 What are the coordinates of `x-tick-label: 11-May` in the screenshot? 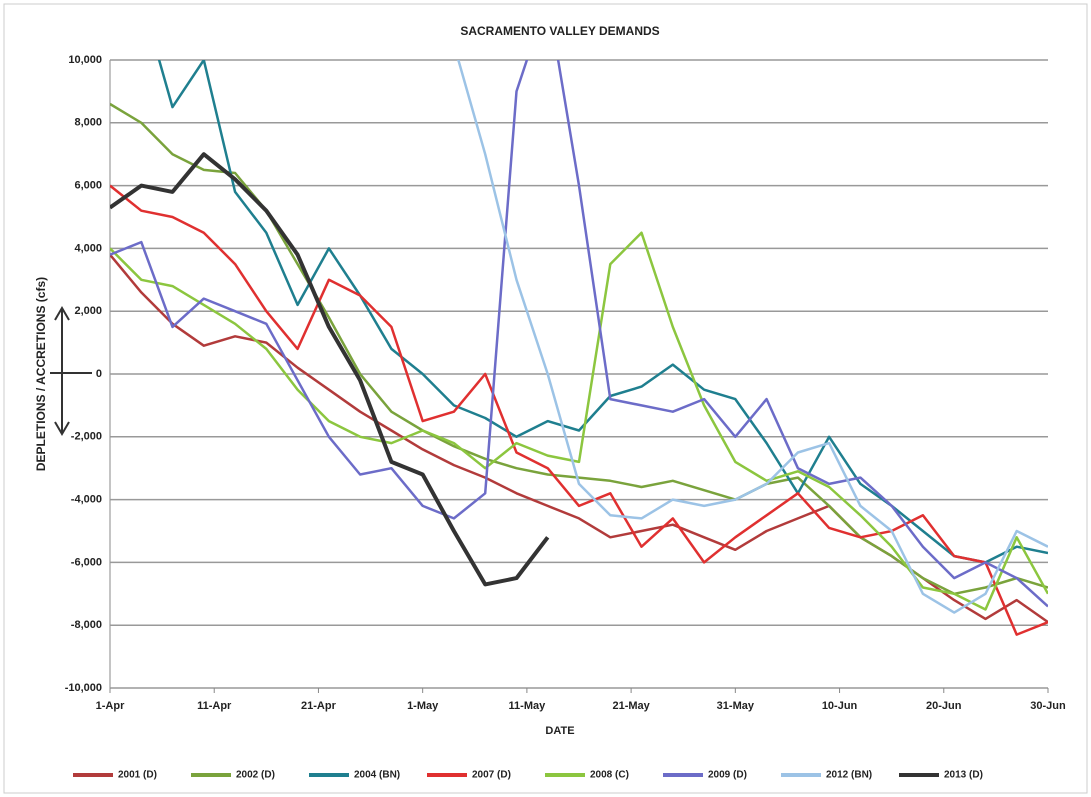 It's located at (528, 706).